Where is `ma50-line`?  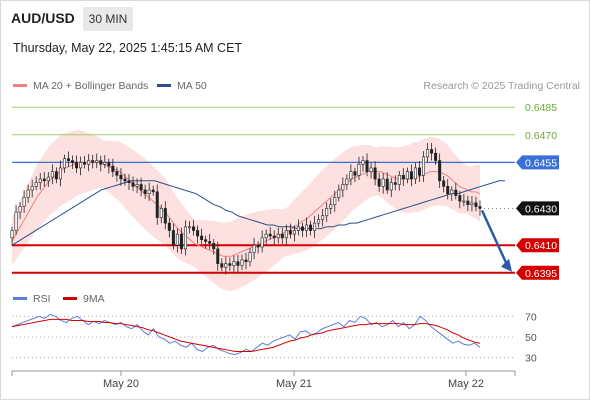 ma50-line is located at coordinates (258, 213).